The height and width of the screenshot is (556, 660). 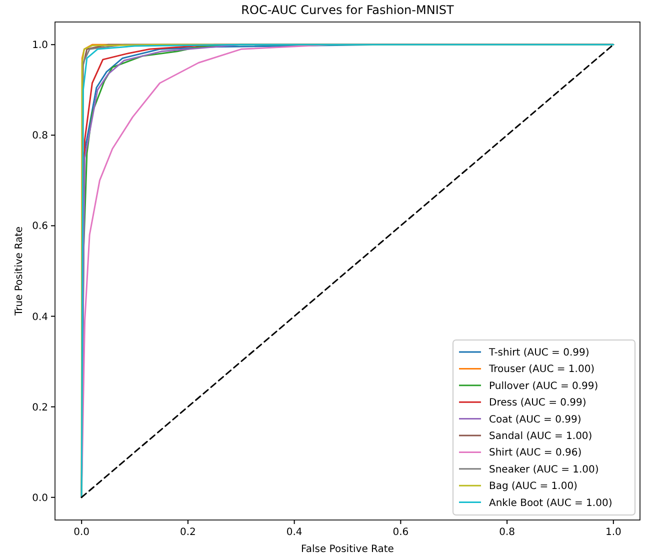 What do you see at coordinates (347, 10) in the screenshot?
I see `chart-title: ROC-AUC Curves for Fashion-MNIST` at bounding box center [347, 10].